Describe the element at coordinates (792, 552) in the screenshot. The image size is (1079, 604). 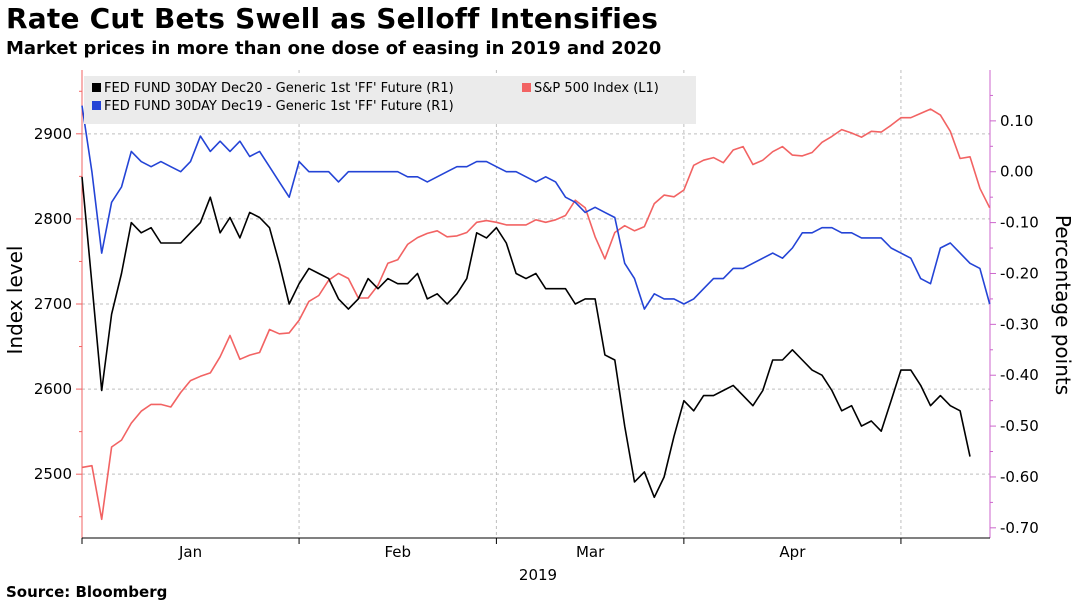
I see `x-tick-label: Apr` at that location.